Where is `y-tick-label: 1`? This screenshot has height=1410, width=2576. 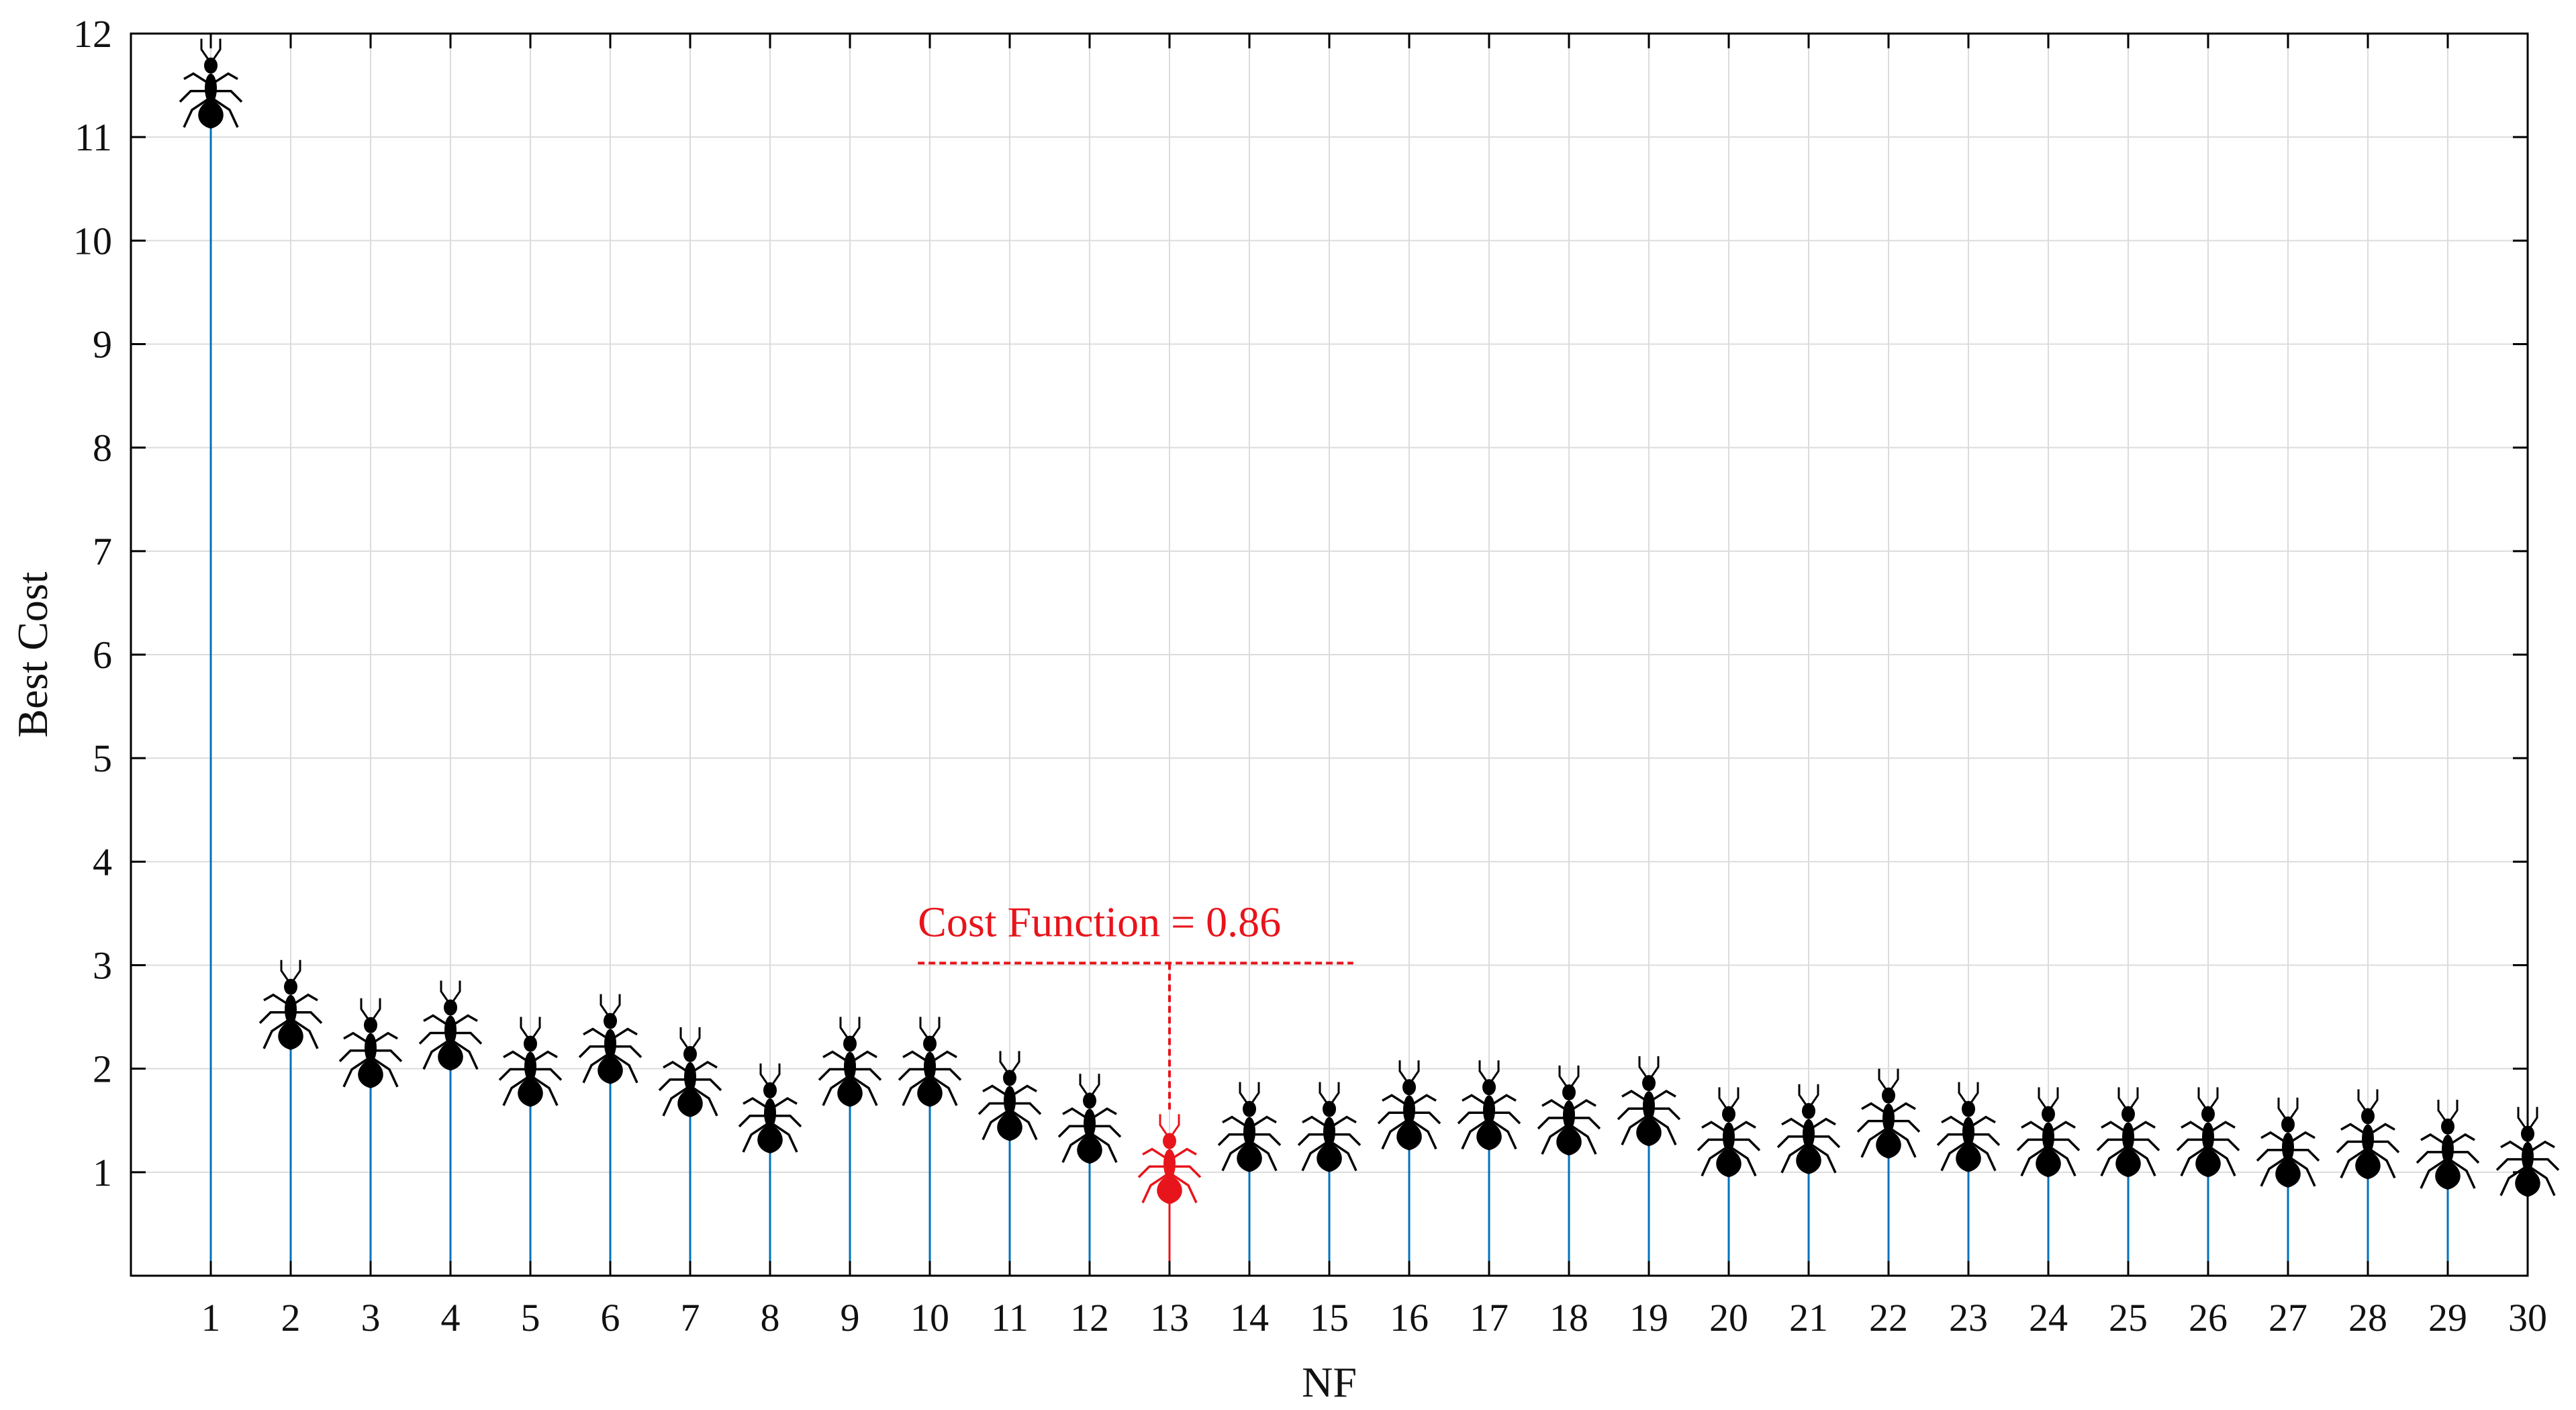
y-tick-label: 1 is located at coordinates (102, 1172).